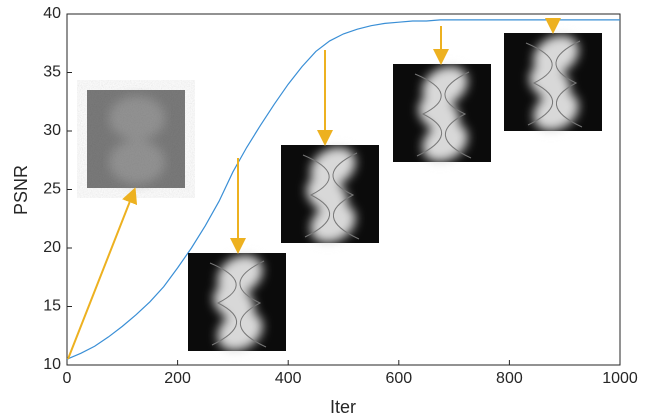  Describe the element at coordinates (52, 189) in the screenshot. I see `y-tick-label: 25` at that location.